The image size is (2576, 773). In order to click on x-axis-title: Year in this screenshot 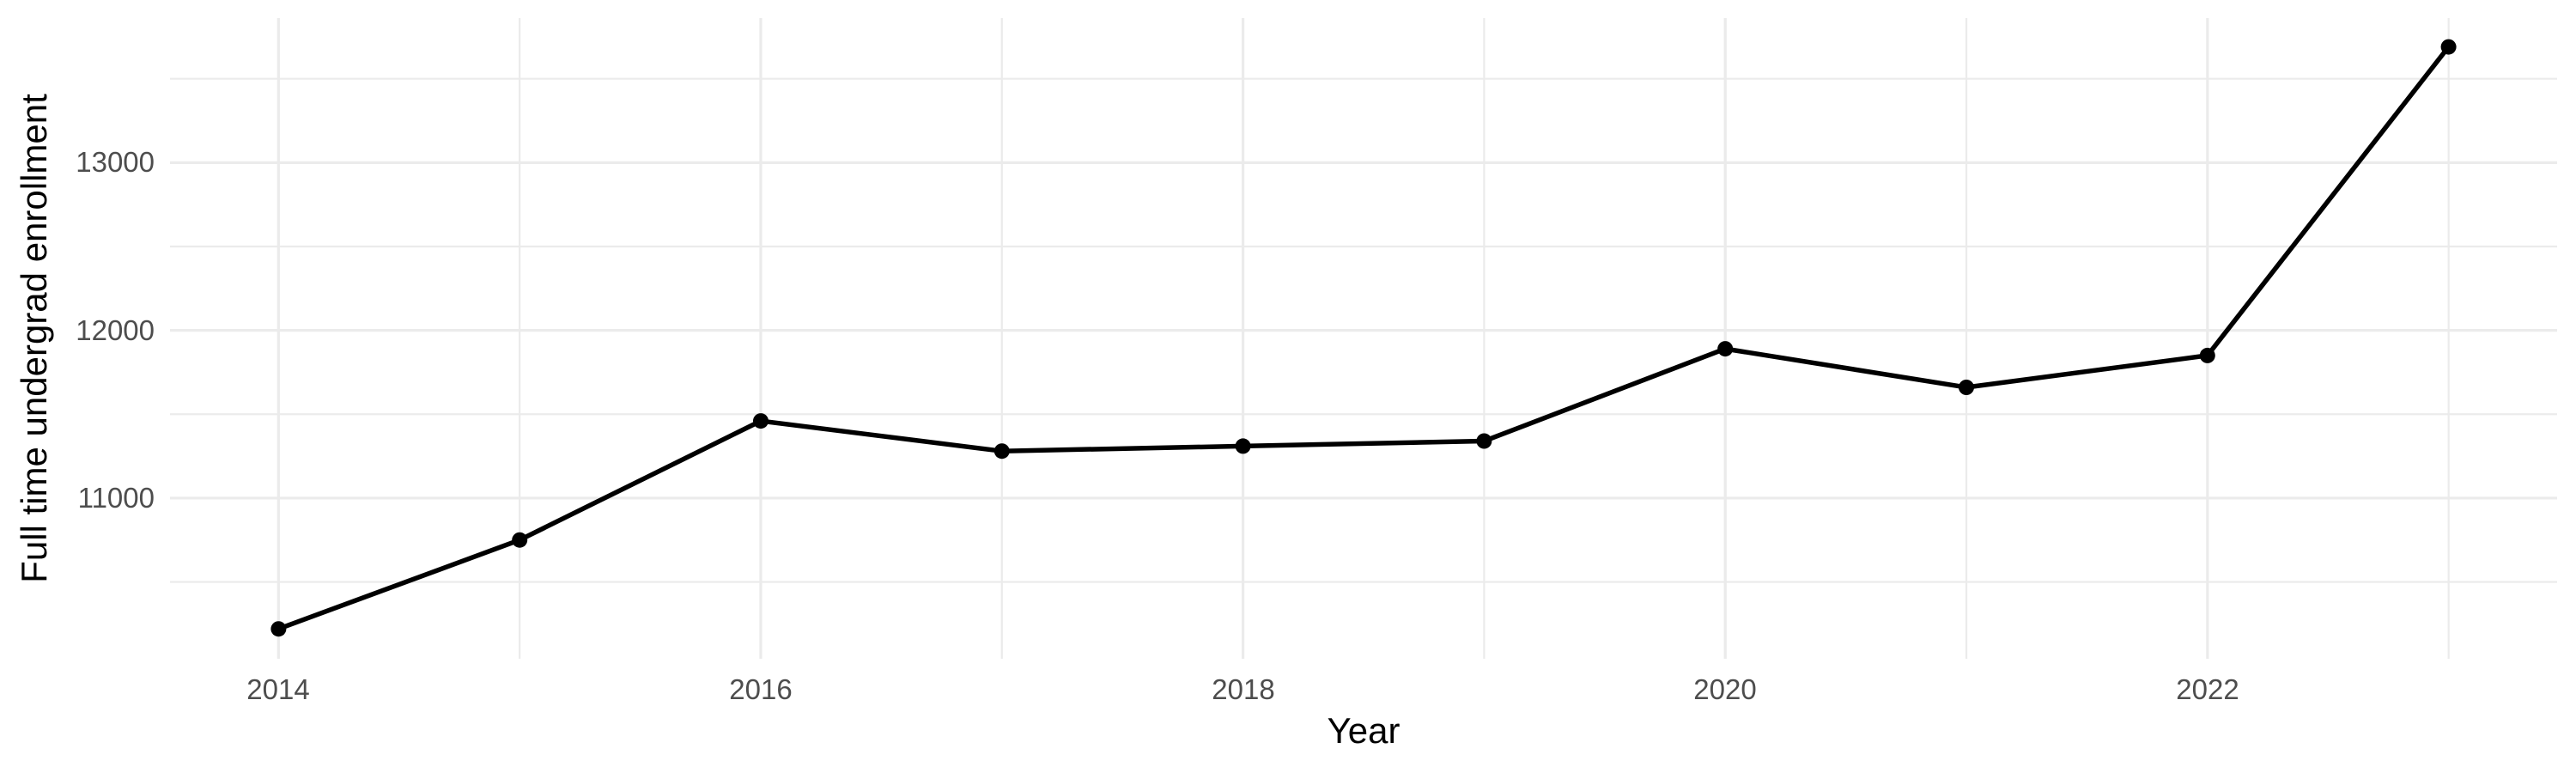, I will do `click(1363, 730)`.